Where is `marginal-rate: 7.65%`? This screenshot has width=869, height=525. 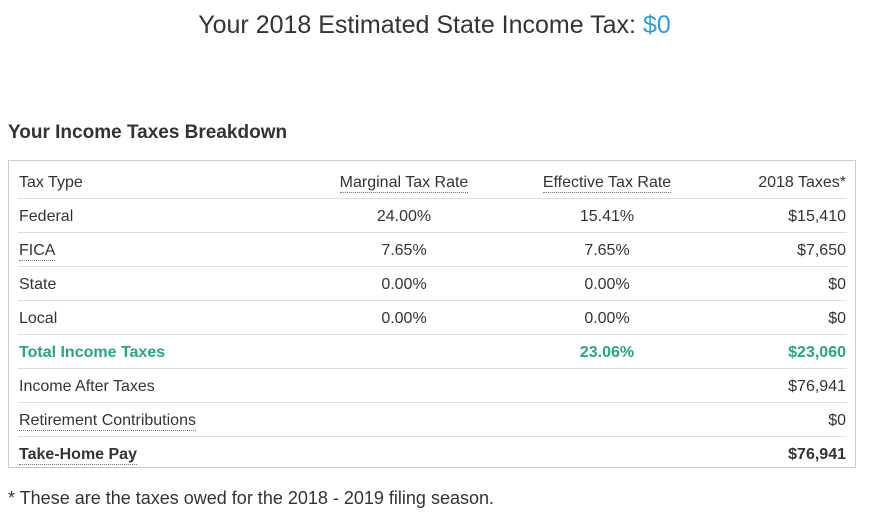 marginal-rate: 7.65% is located at coordinates (404, 250).